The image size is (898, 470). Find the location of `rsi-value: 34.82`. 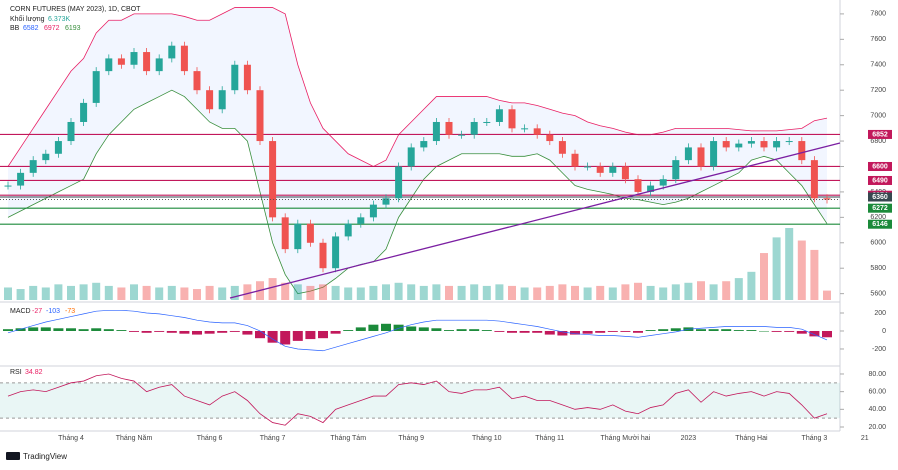

rsi-value: 34.82 is located at coordinates (34, 372).